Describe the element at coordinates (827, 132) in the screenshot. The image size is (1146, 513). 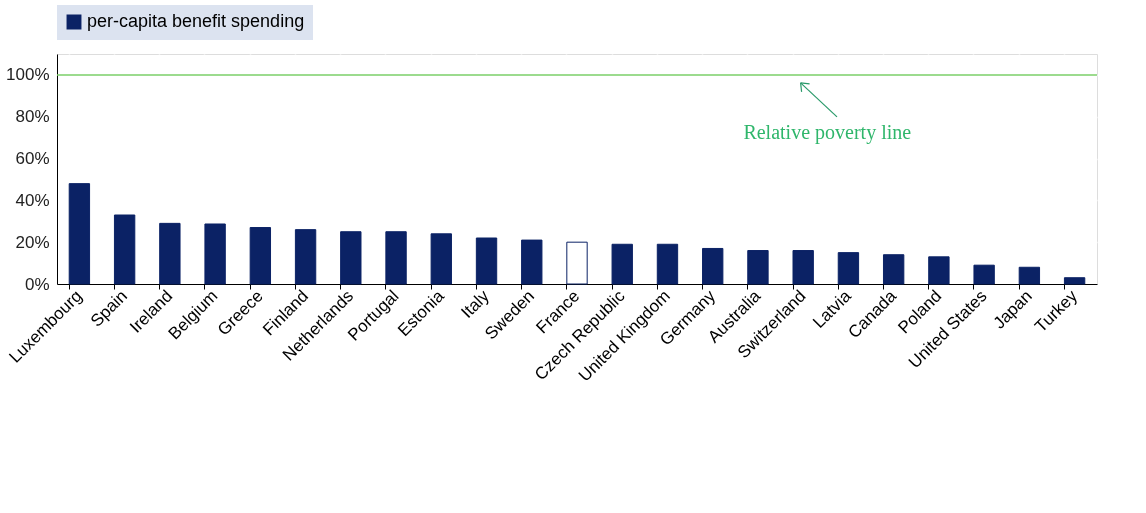
I see `annotation: Relative poverty line` at that location.